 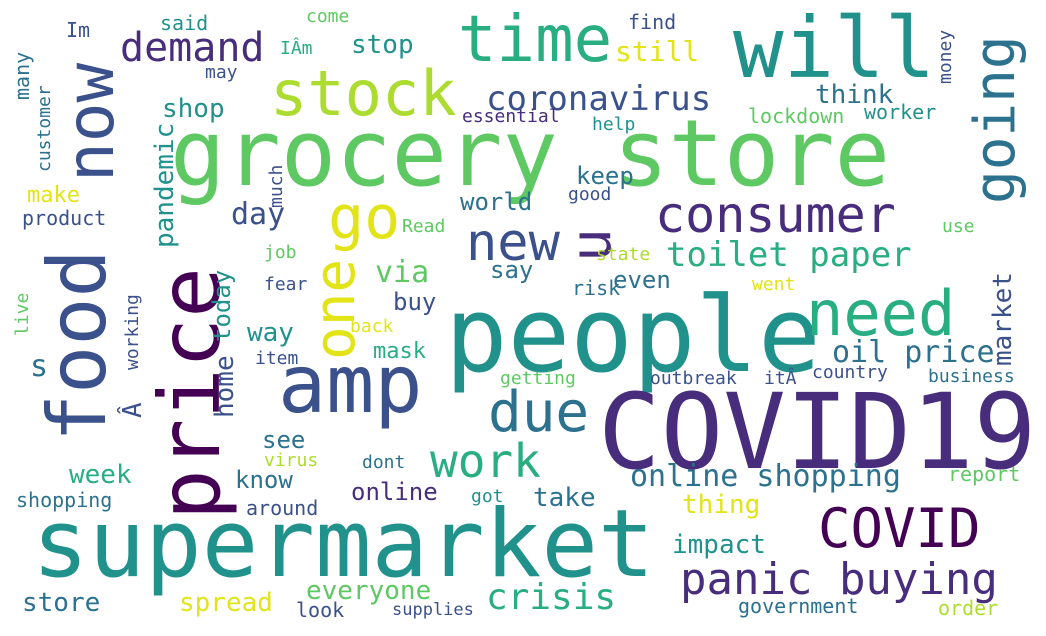 I want to click on word-iam: IÂm, so click(x=296, y=48).